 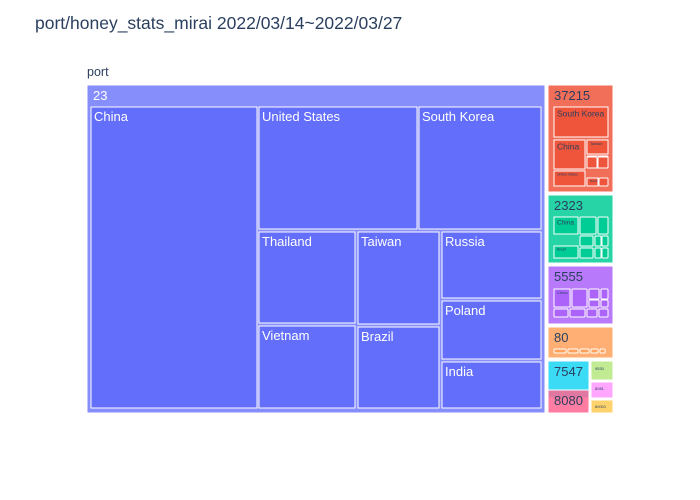 What do you see at coordinates (465, 241) in the screenshot?
I see `country-label: Russia` at bounding box center [465, 241].